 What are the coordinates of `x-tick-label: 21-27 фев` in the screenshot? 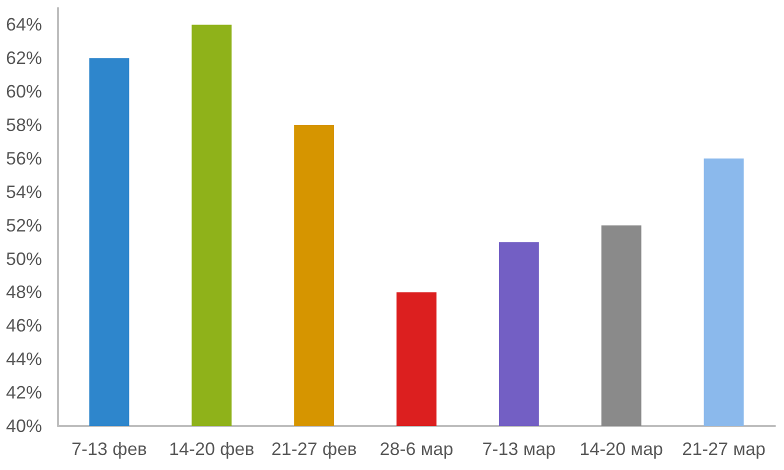 It's located at (314, 449).